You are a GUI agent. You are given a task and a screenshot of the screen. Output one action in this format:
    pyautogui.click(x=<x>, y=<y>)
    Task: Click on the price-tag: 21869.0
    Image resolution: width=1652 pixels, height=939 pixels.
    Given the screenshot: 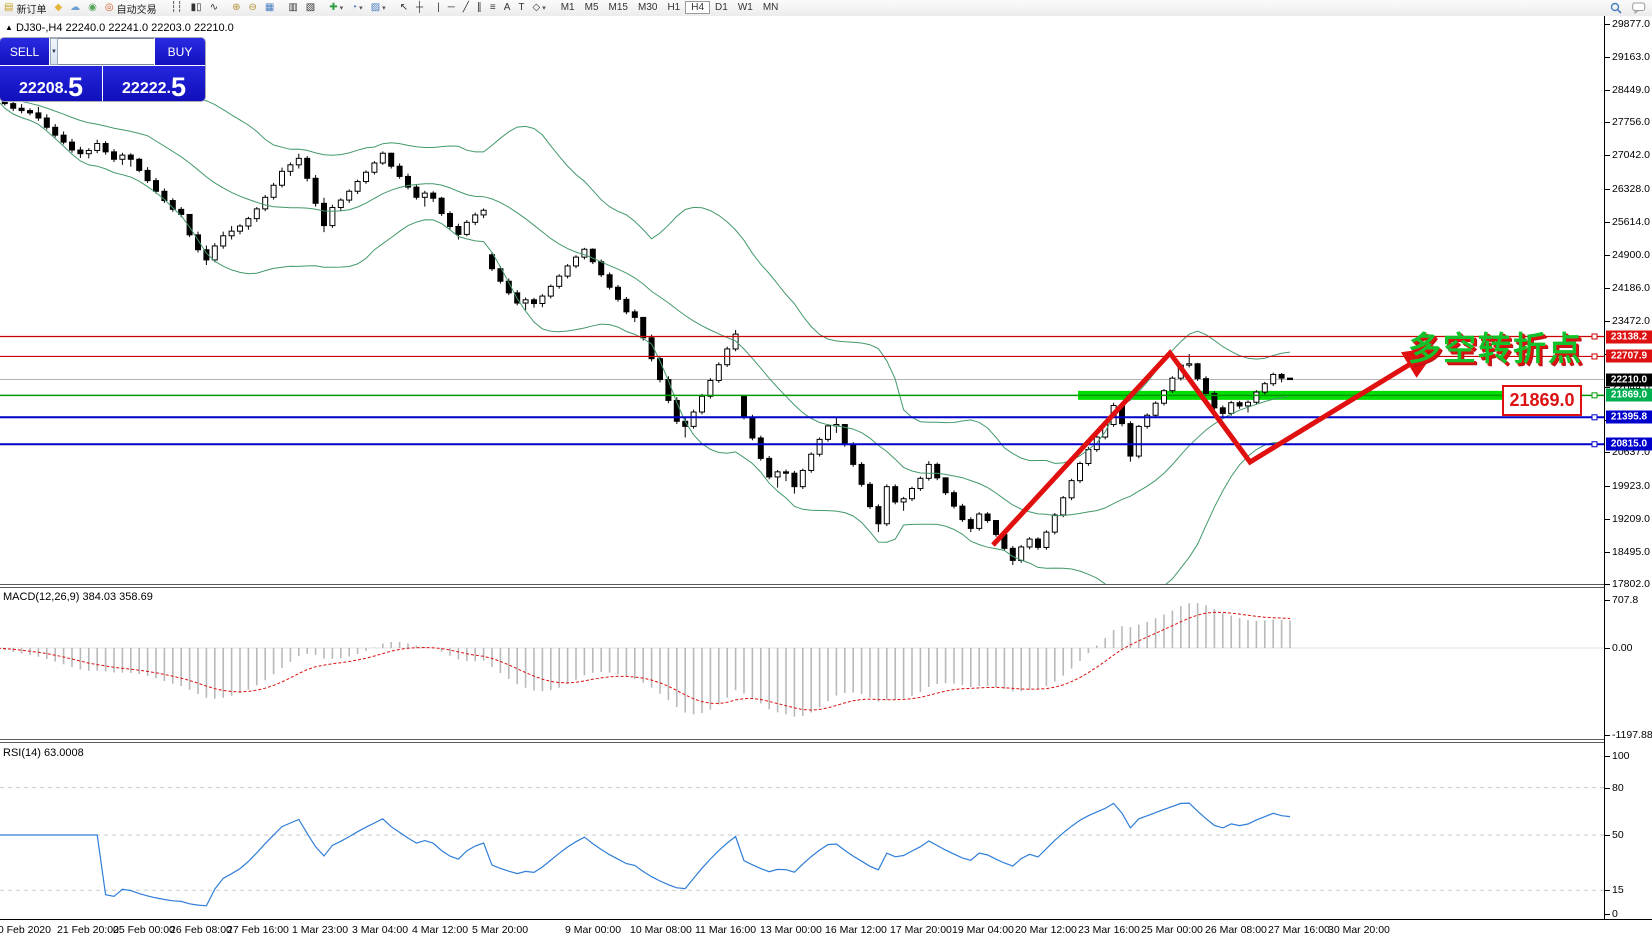 What is the action you would take?
    pyautogui.click(x=1629, y=395)
    